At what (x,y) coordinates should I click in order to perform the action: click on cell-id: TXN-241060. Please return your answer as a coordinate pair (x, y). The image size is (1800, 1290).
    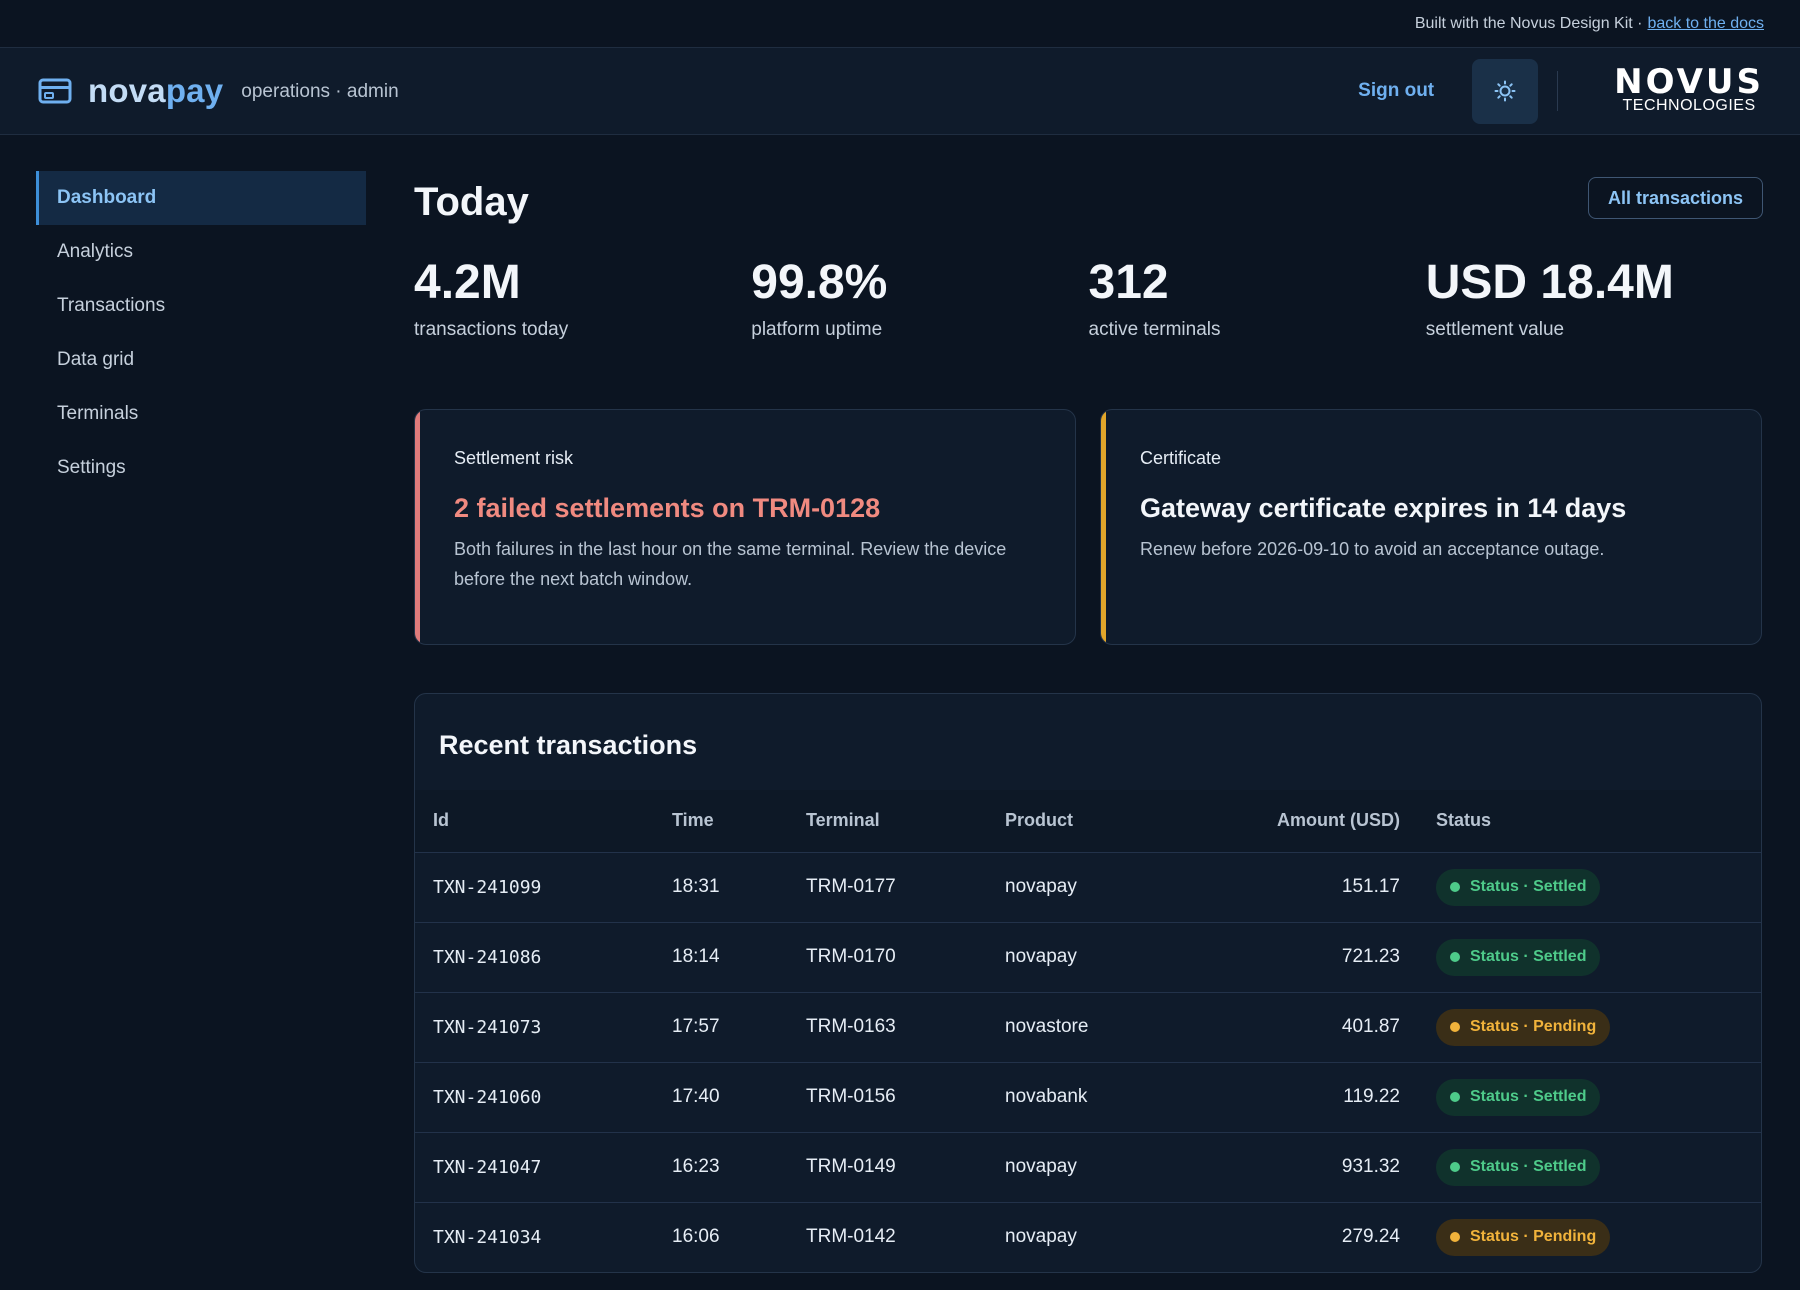
    Looking at the image, I should click on (534, 1096).